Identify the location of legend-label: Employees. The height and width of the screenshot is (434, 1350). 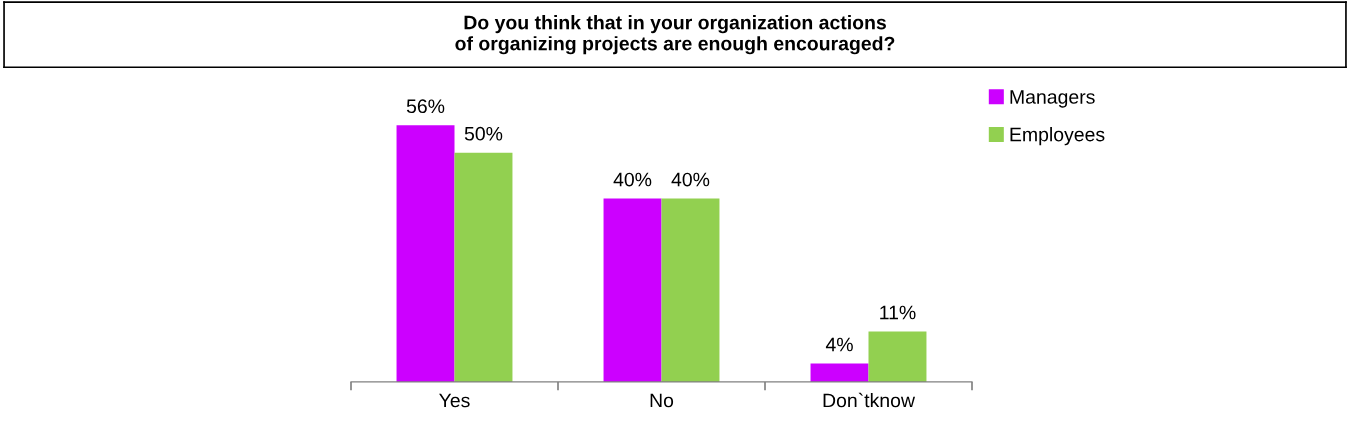
(1057, 136).